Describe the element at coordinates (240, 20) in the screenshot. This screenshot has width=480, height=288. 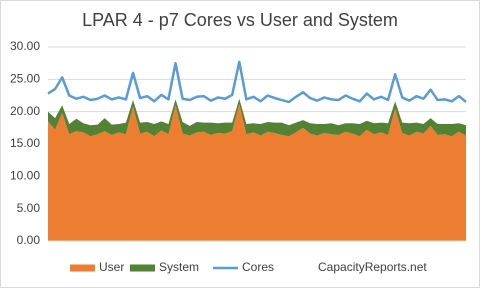
I see `chart-title: LPAR 4 - p7 Cores vs User and System` at that location.